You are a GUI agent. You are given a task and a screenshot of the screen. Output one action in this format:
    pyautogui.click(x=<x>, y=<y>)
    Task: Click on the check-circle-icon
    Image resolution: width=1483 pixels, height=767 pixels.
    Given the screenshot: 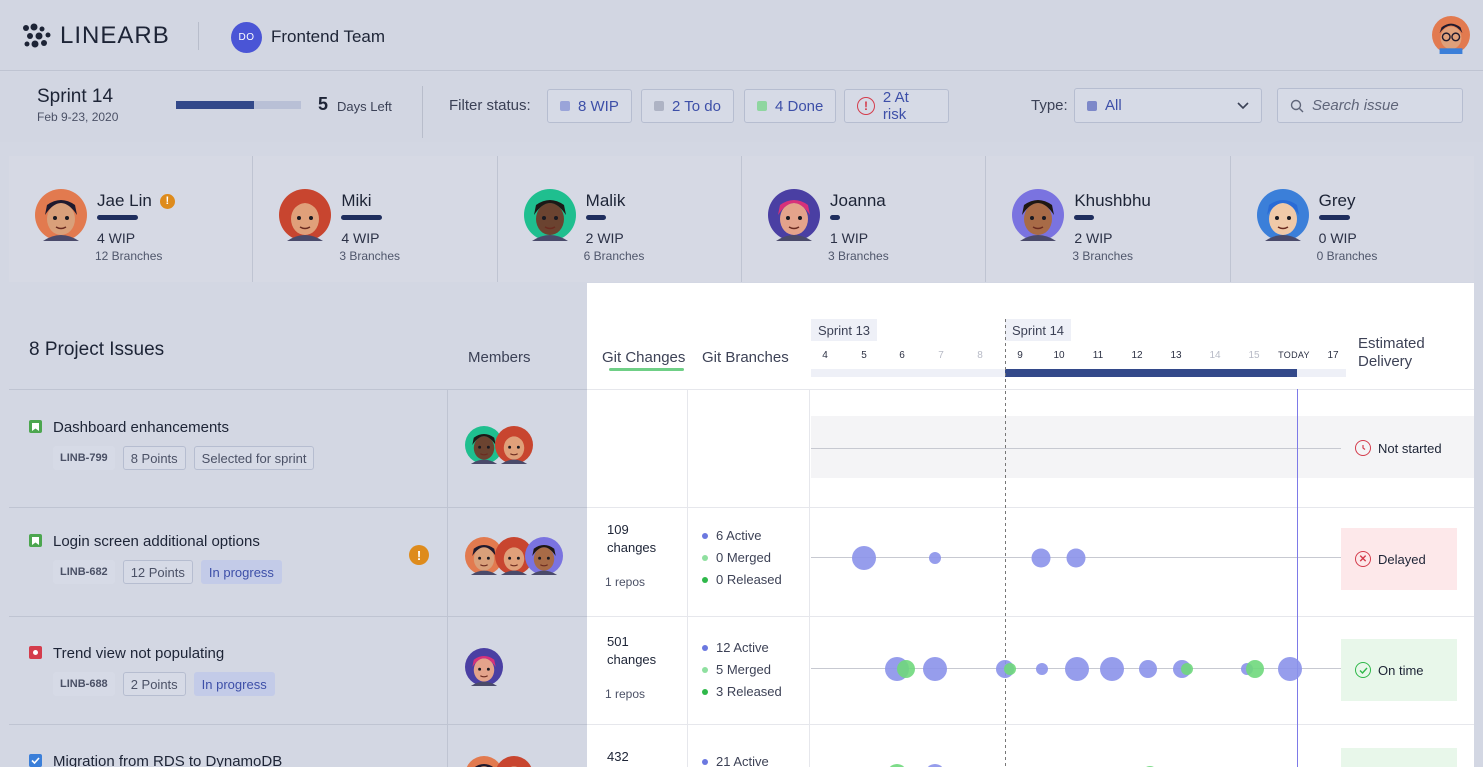 What is the action you would take?
    pyautogui.click(x=1363, y=670)
    